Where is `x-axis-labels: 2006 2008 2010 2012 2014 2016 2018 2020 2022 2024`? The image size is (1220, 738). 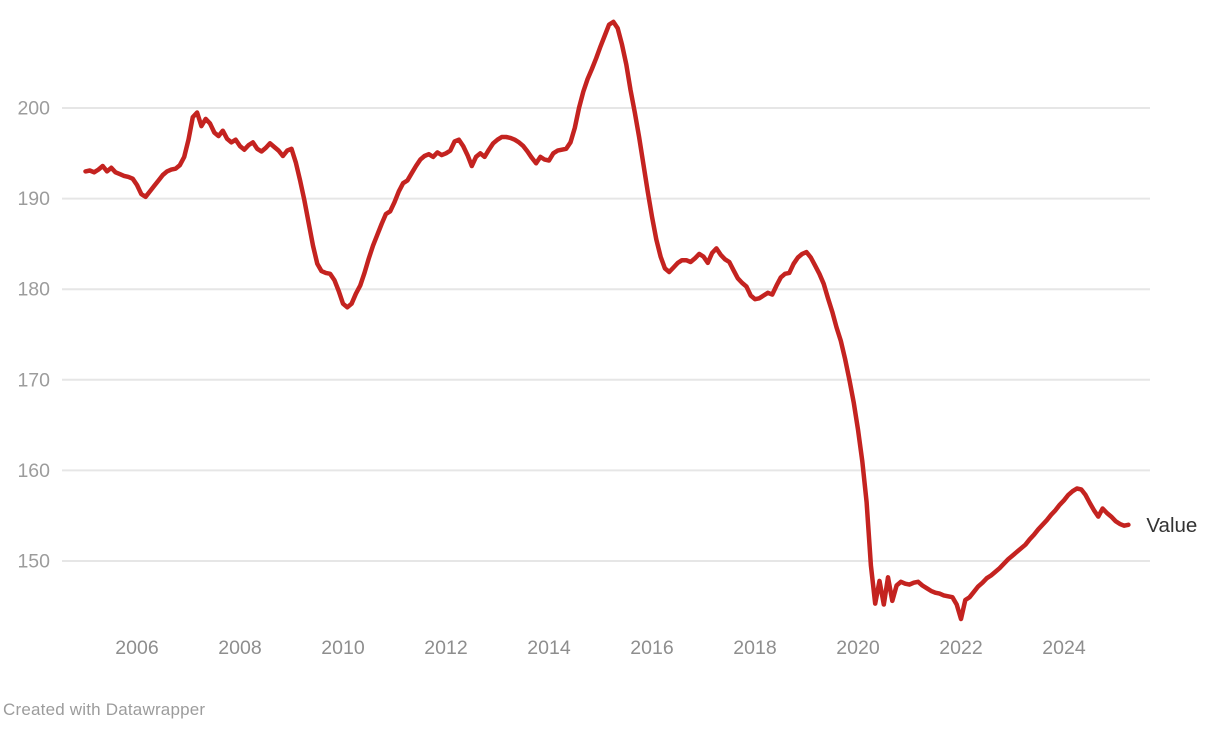
x-axis-labels: 2006 2008 2010 2012 2014 2016 2018 2020 2022 2024 is located at coordinates (600, 648).